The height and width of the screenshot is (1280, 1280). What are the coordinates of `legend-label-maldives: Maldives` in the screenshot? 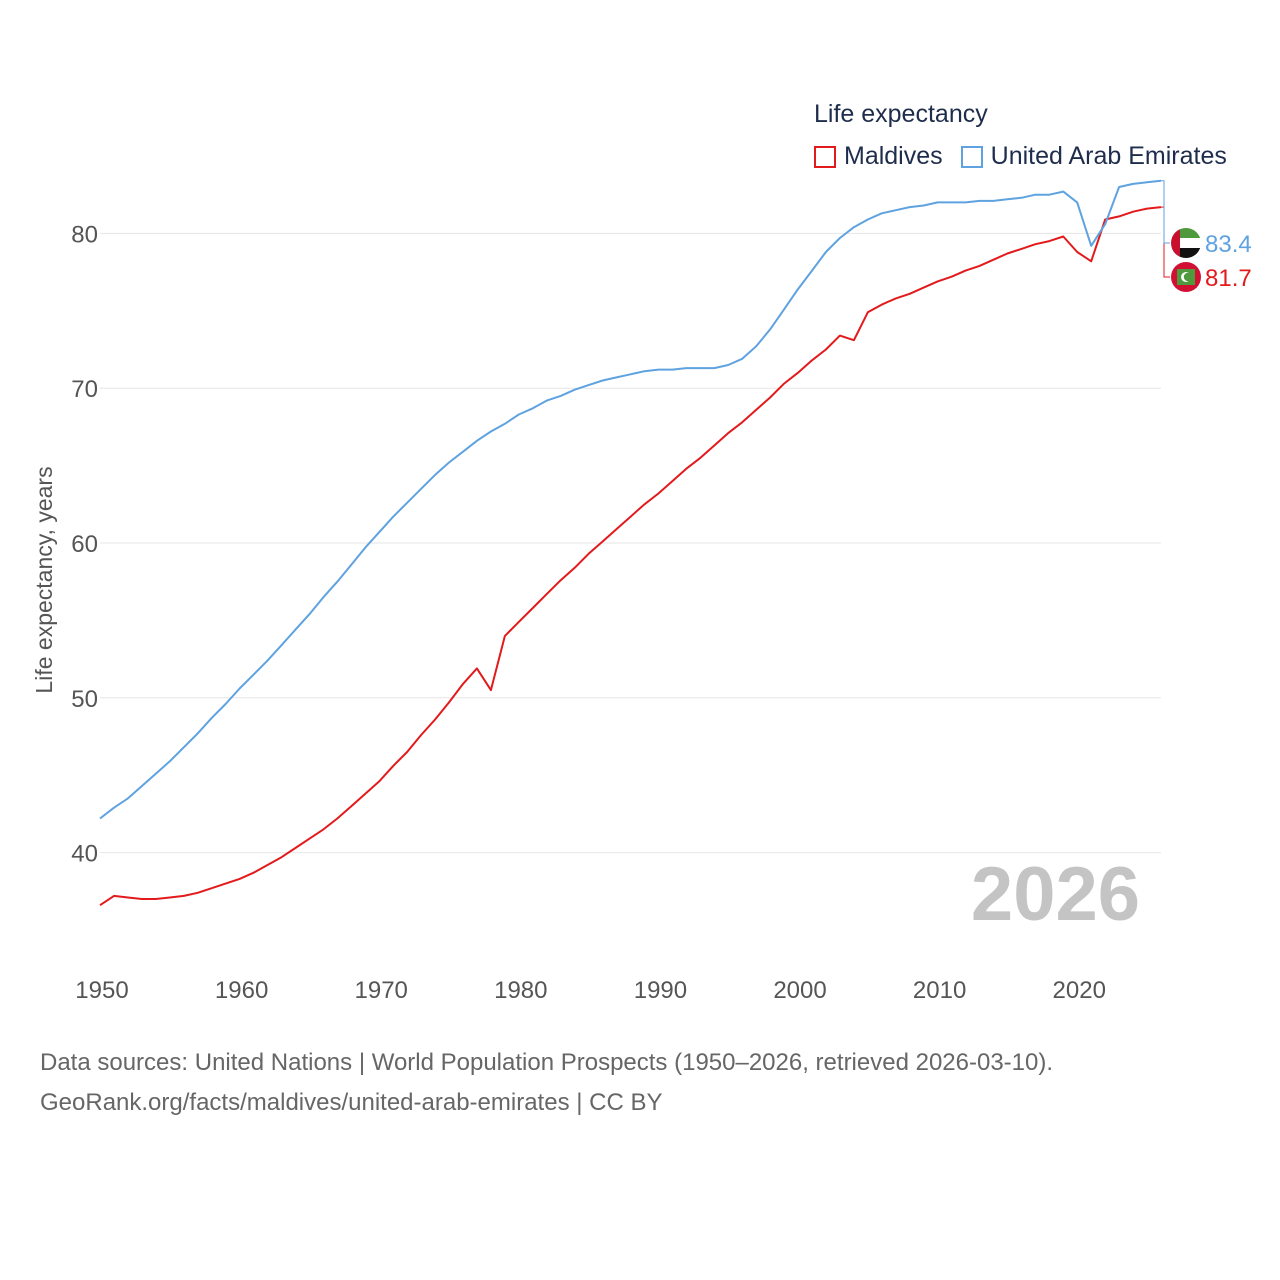 It's located at (893, 156).